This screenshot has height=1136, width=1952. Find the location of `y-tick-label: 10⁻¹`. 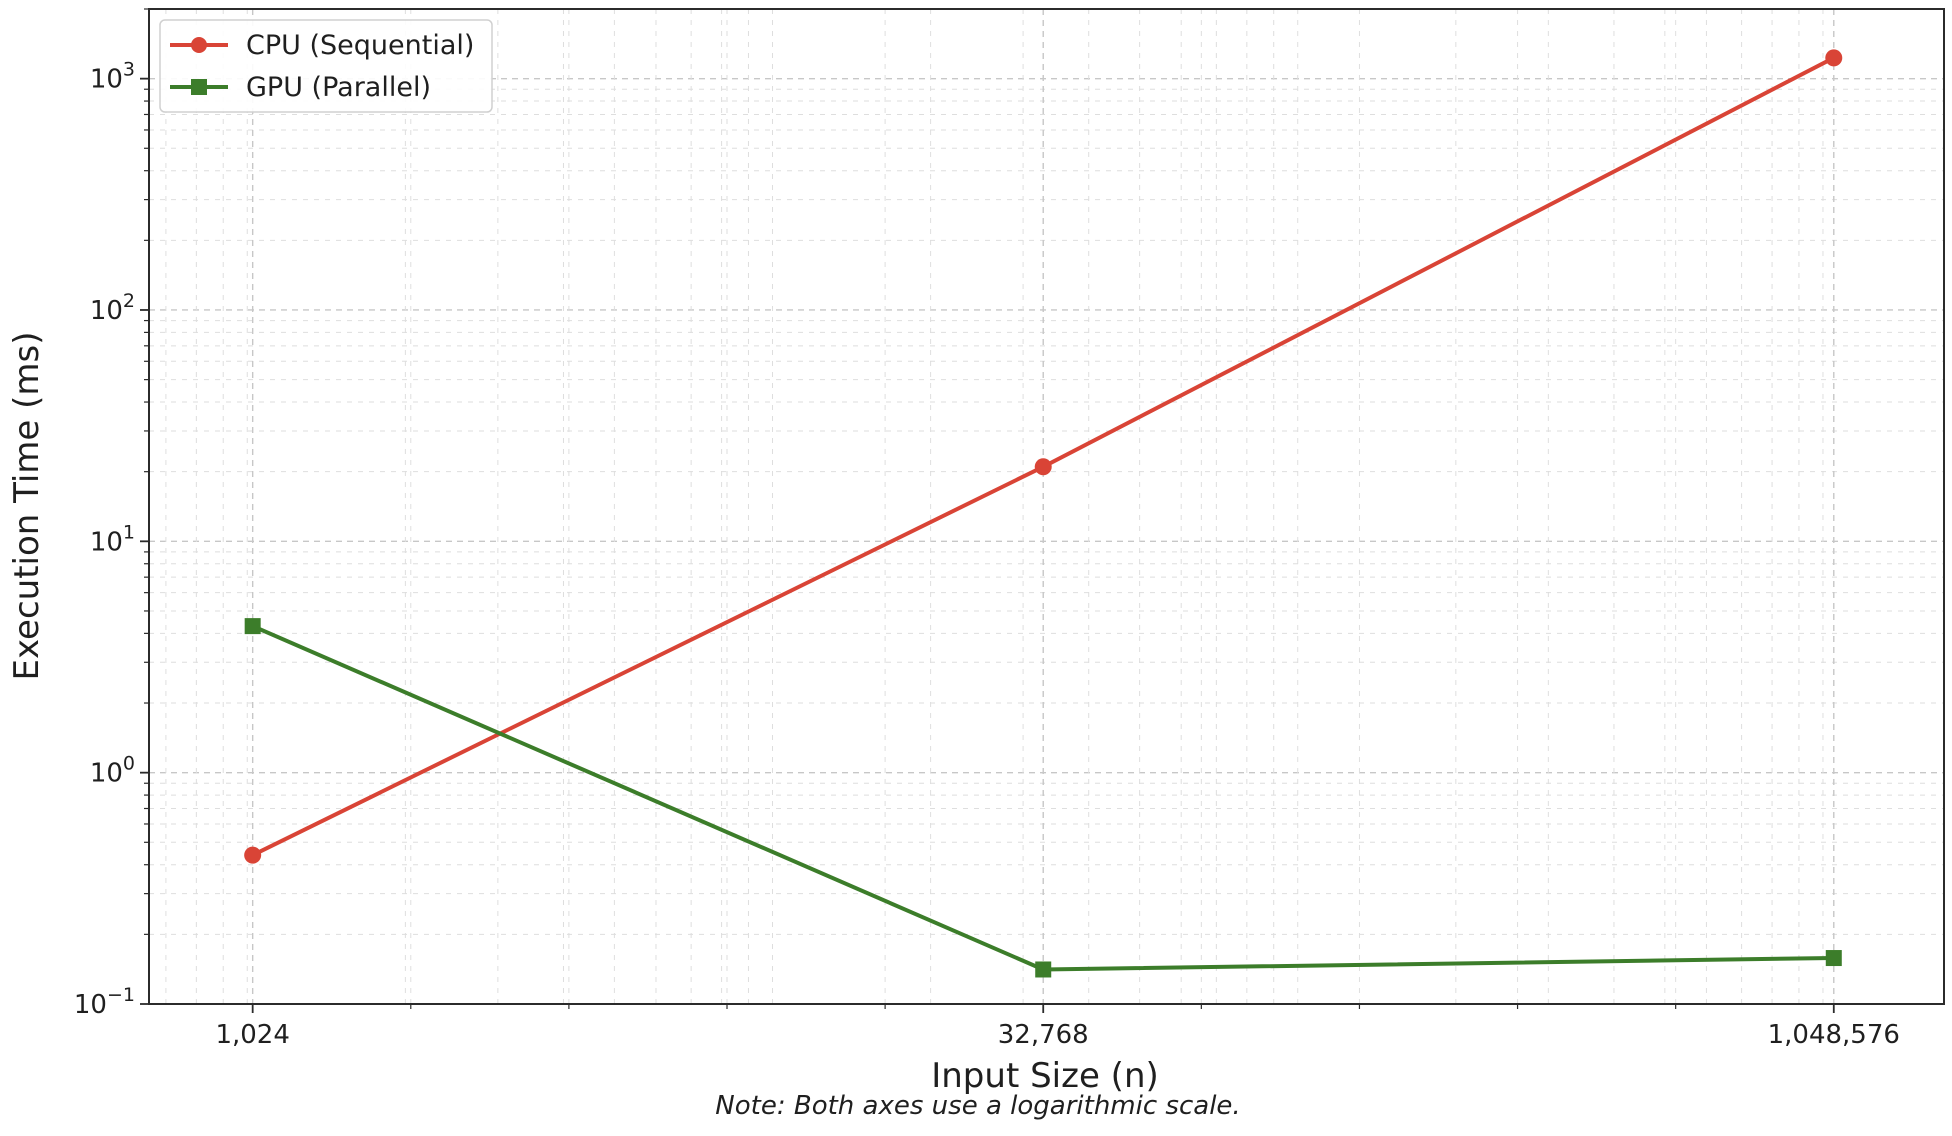

y-tick-label: 10⁻¹ is located at coordinates (104, 1002).